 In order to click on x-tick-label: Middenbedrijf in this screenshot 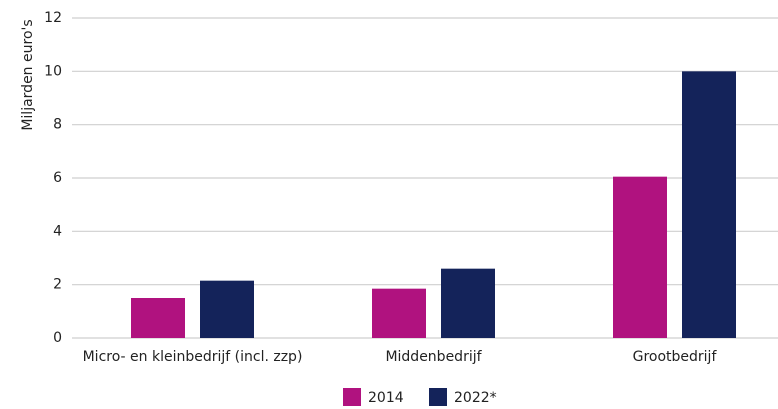, I will do `click(433, 357)`.